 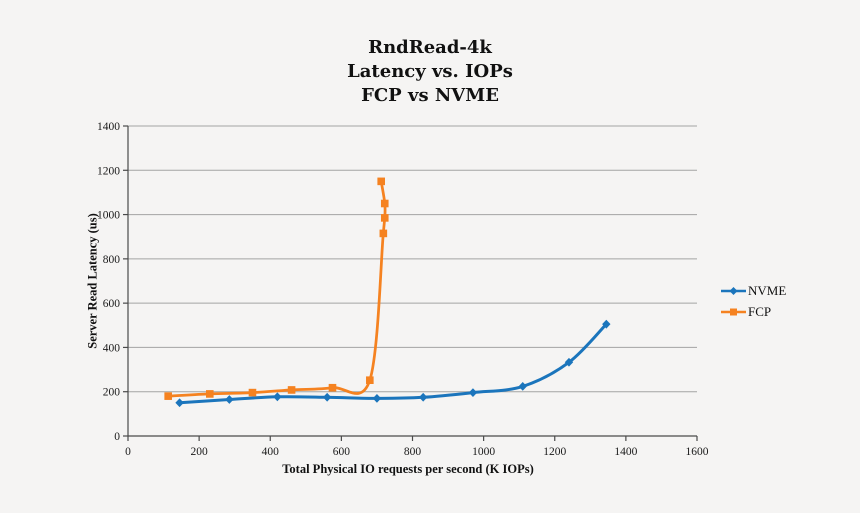 I want to click on x-tick-label: 200, so click(x=200, y=452).